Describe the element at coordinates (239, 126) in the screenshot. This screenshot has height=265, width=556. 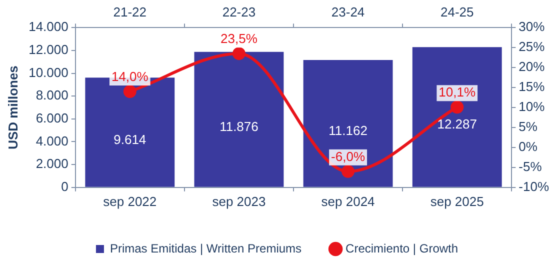
I see `data-label: 11.876` at that location.